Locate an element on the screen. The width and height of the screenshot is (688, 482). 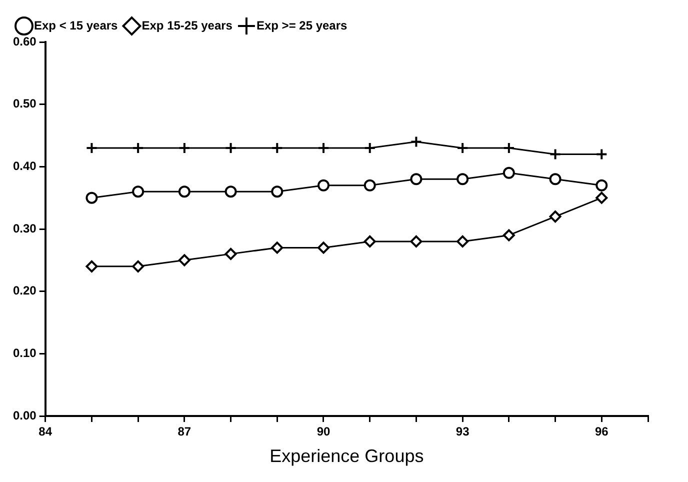
x-axis-title: Experience Groups is located at coordinates (347, 456).